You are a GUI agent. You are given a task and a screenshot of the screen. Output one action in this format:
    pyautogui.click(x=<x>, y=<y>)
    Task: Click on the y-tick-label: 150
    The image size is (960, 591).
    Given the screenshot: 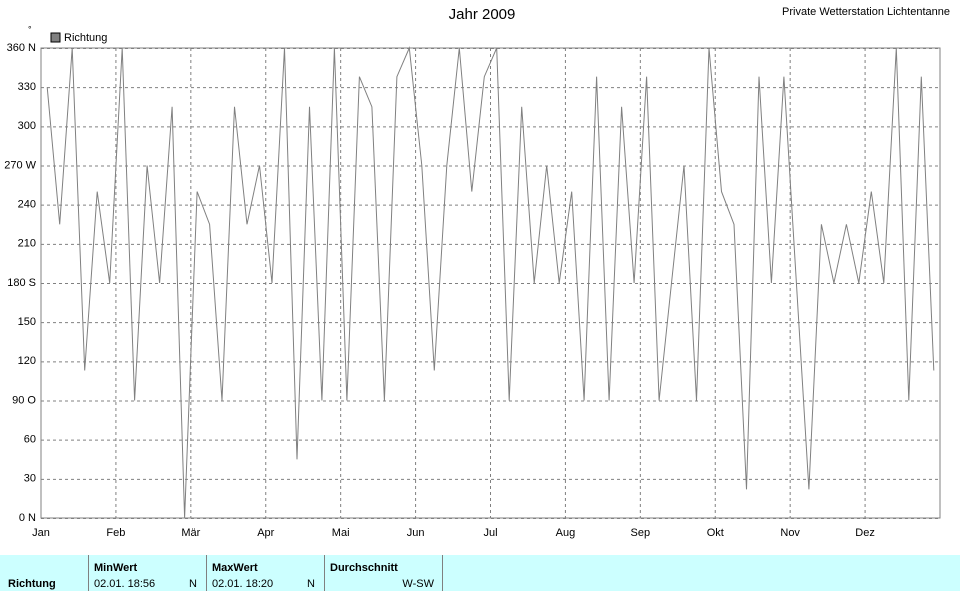 What is the action you would take?
    pyautogui.click(x=27, y=322)
    